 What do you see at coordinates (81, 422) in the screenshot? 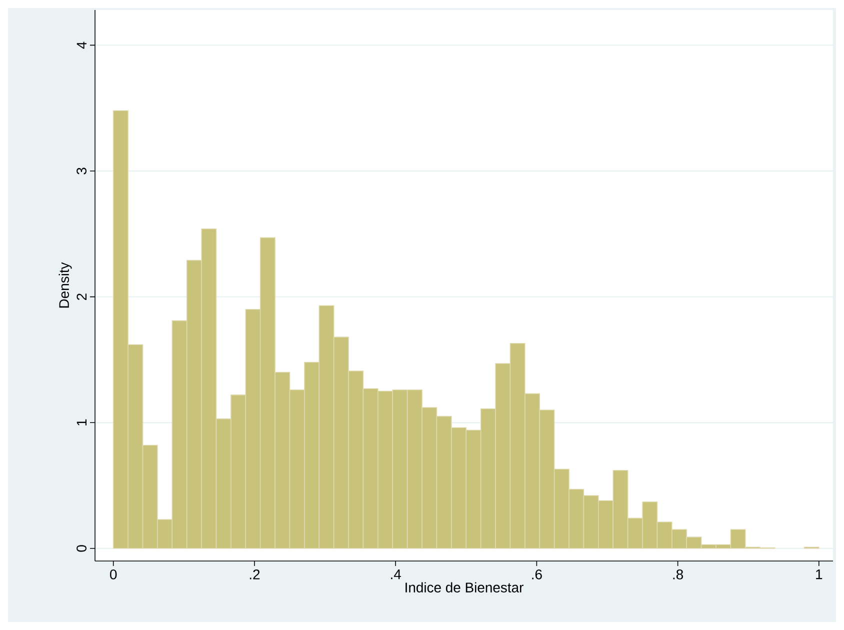
I see `y-tick-label: 1` at bounding box center [81, 422].